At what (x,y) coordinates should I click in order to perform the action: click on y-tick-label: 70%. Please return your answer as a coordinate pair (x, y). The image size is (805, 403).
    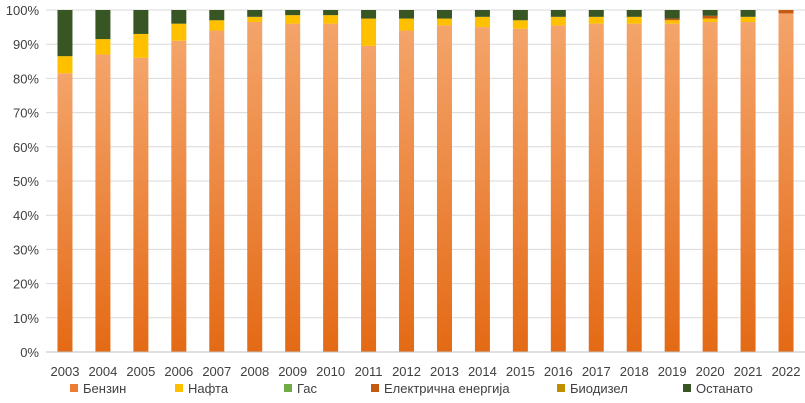
    Looking at the image, I should click on (26, 113).